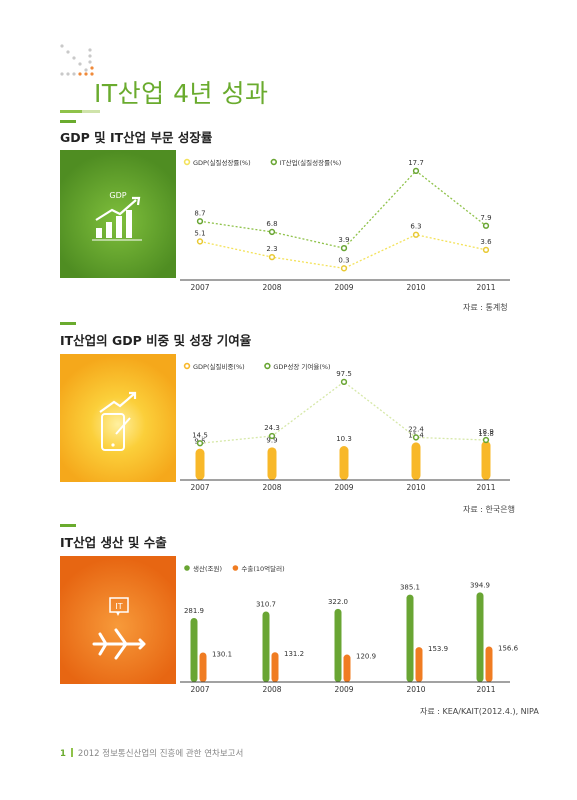 This screenshot has width=577, height=800. I want to click on growth-bar-chart-icon: GDP, so click(117, 216).